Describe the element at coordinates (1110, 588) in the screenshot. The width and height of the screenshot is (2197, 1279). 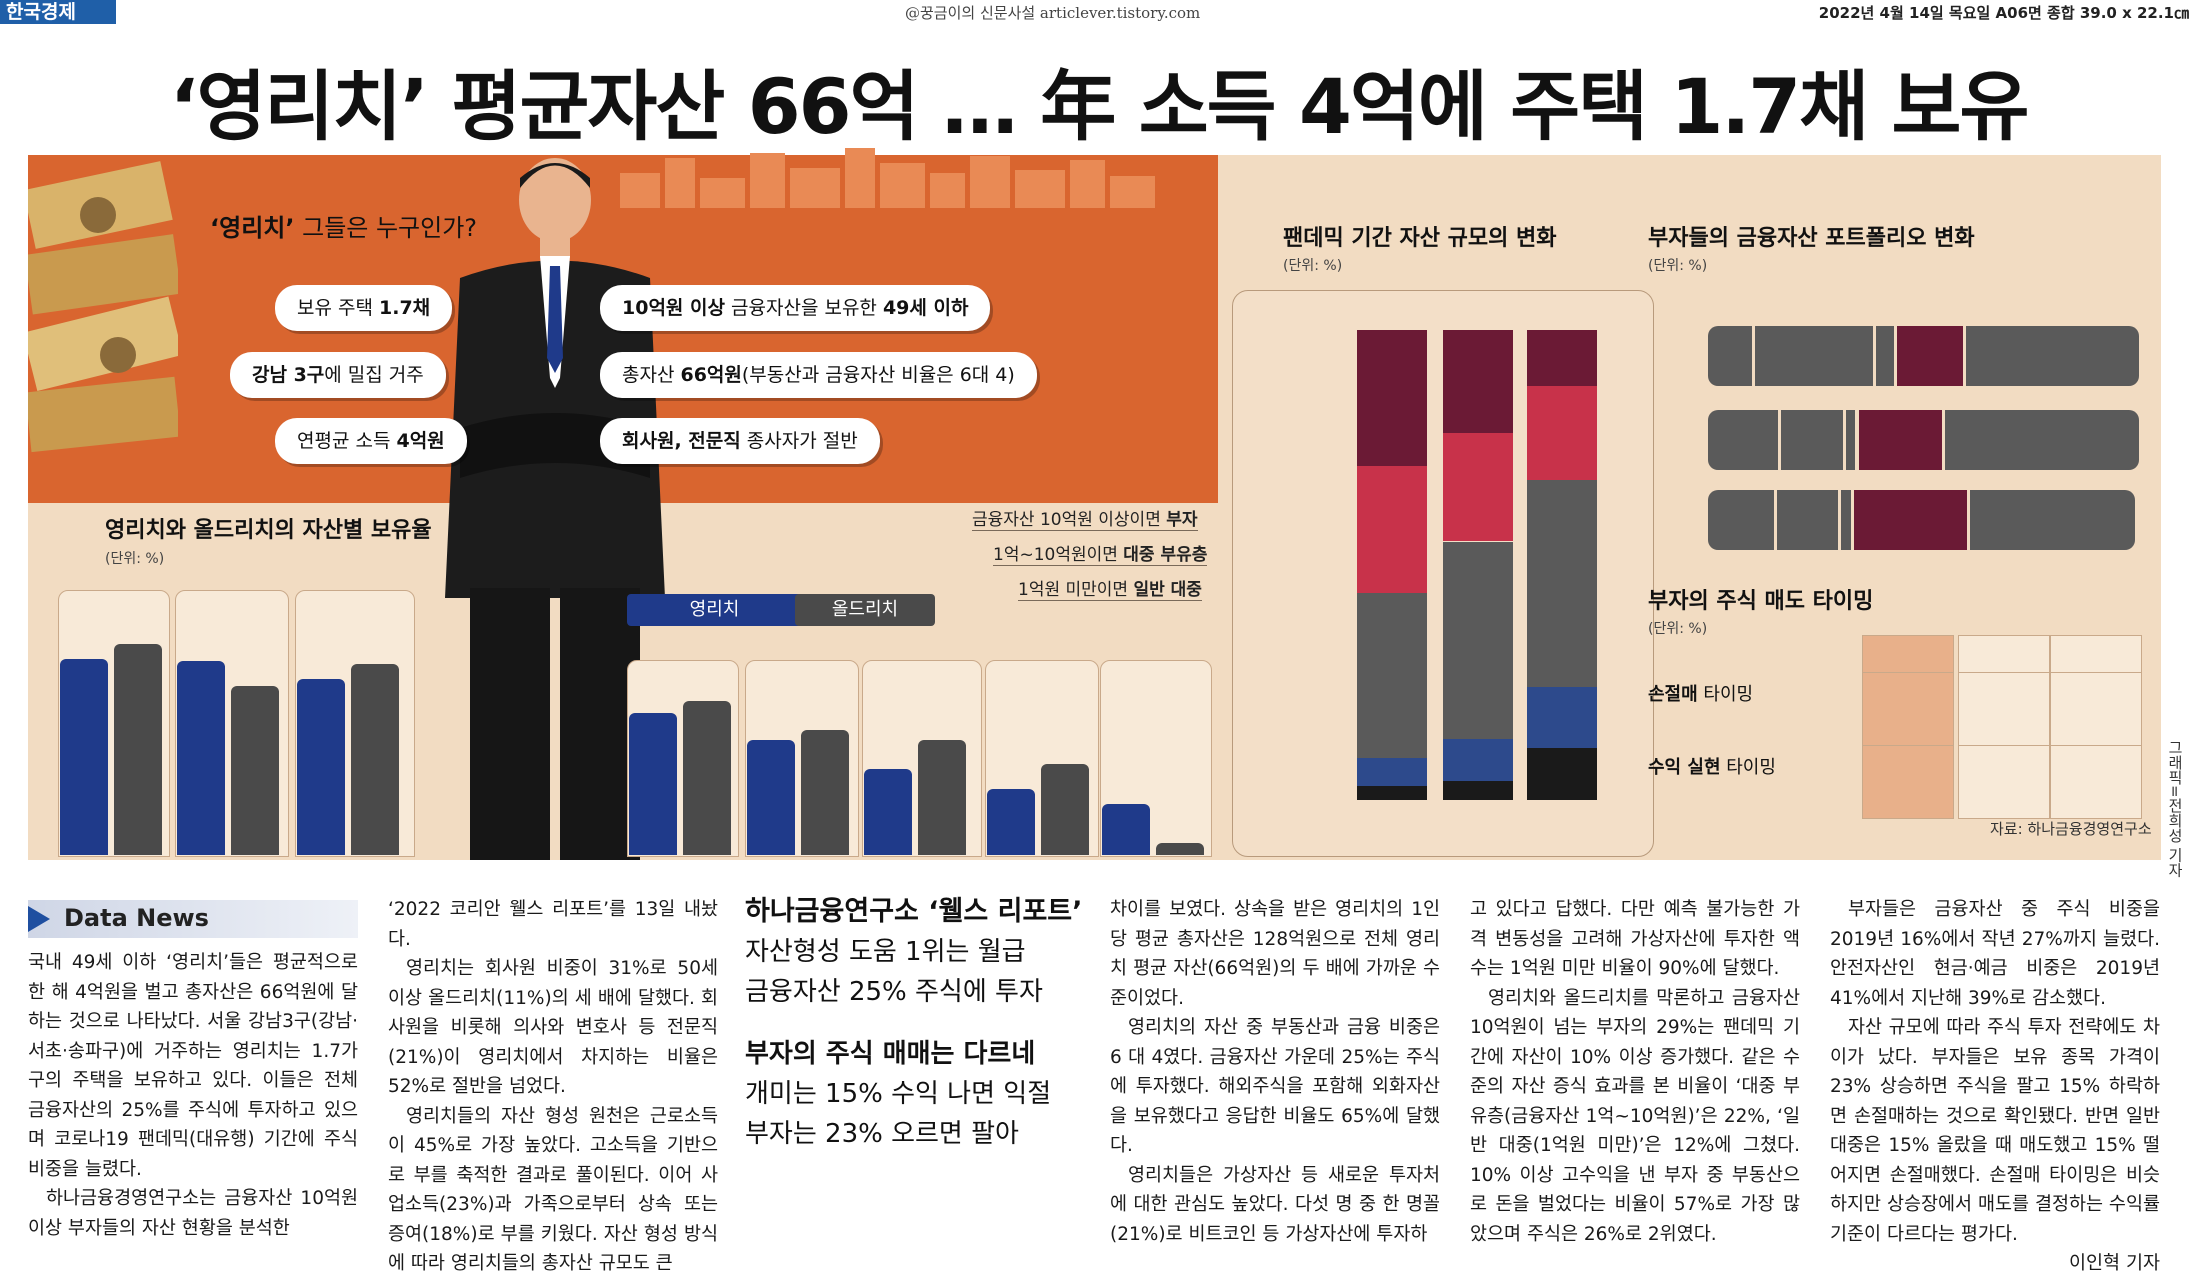
I see `tier-mass: 1억원 미만이면 일반 대중` at that location.